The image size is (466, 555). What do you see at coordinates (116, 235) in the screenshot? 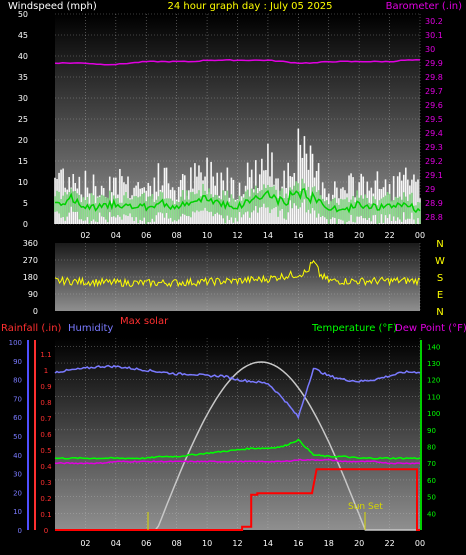
I see `wind-x-tick-label: 04` at bounding box center [116, 235].